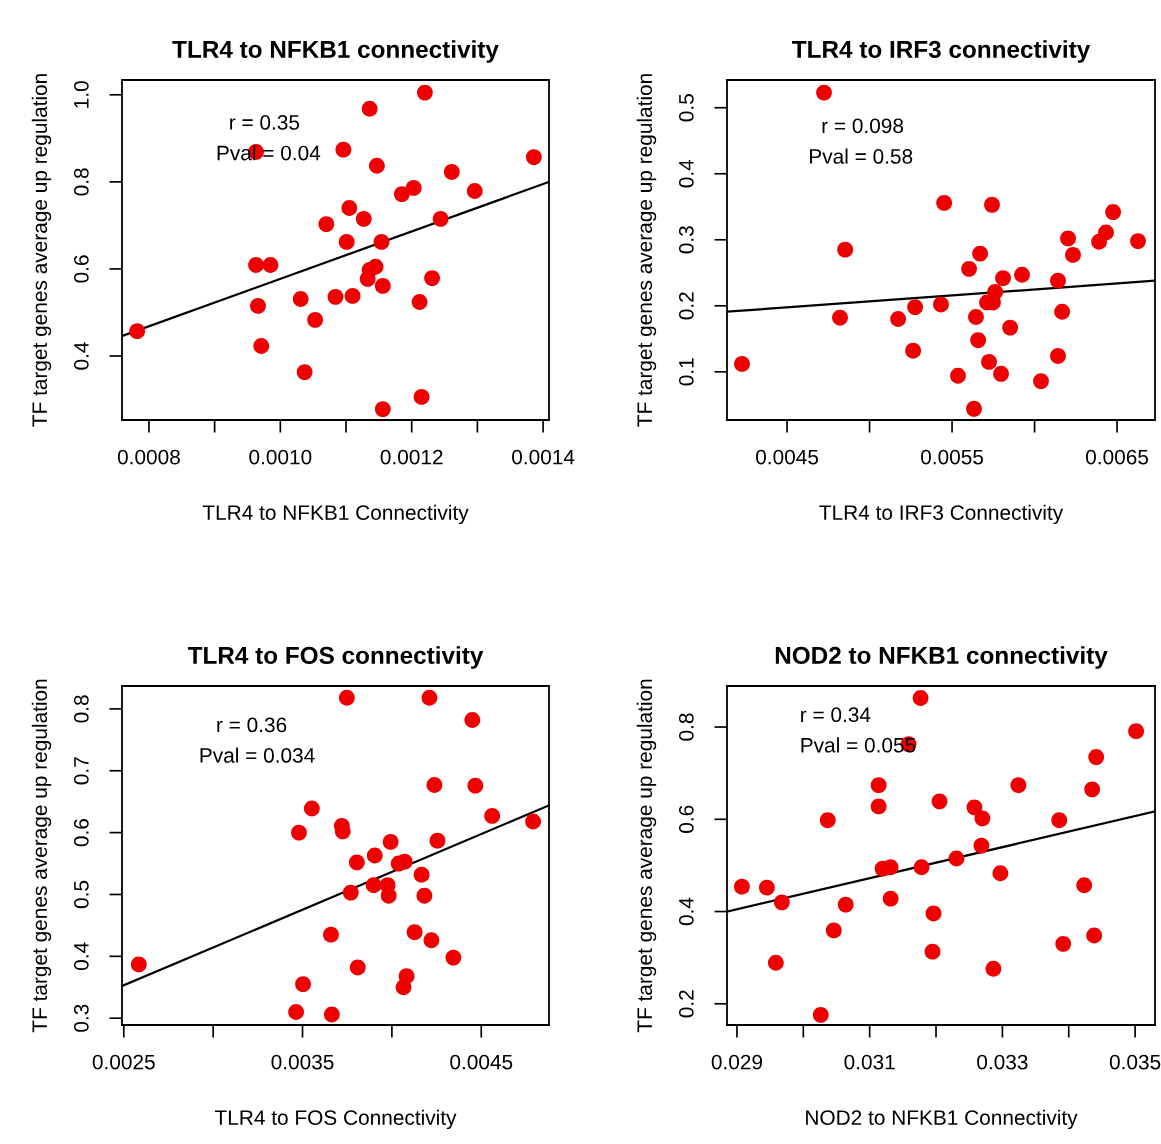 The image size is (1161, 1144). What do you see at coordinates (335, 51) in the screenshot?
I see `chart-title: TLR4 to NFKB1 connectivity` at bounding box center [335, 51].